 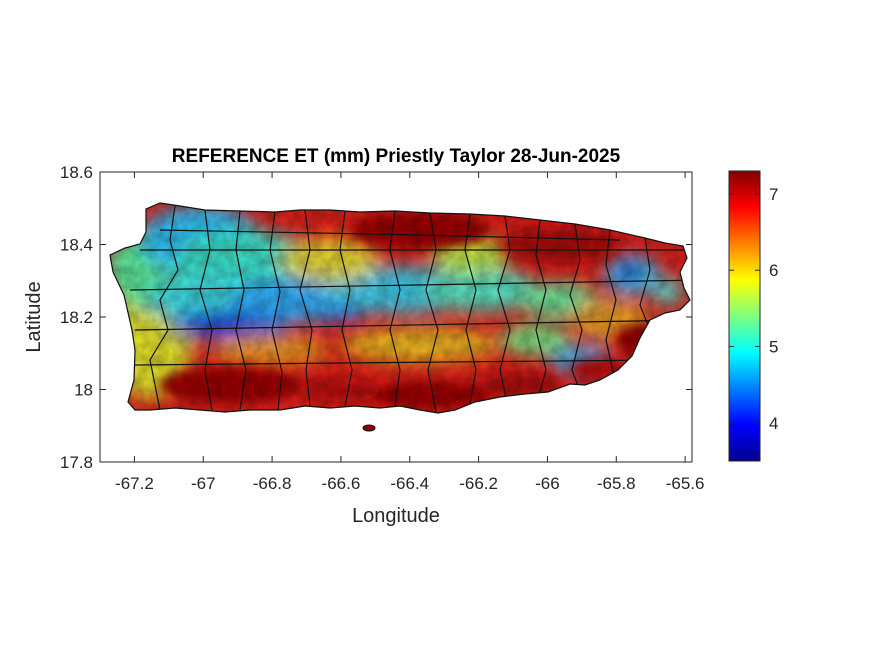 I want to click on y-tick-label: 18.4, so click(x=76, y=245).